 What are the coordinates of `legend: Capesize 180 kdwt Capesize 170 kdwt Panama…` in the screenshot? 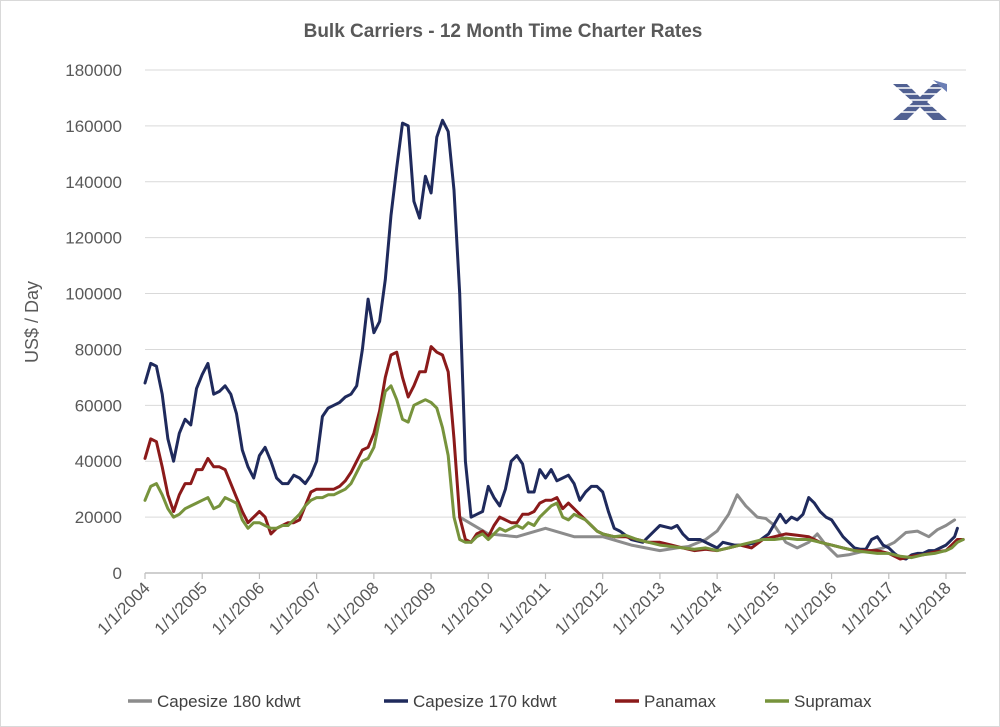 It's located at (500, 701).